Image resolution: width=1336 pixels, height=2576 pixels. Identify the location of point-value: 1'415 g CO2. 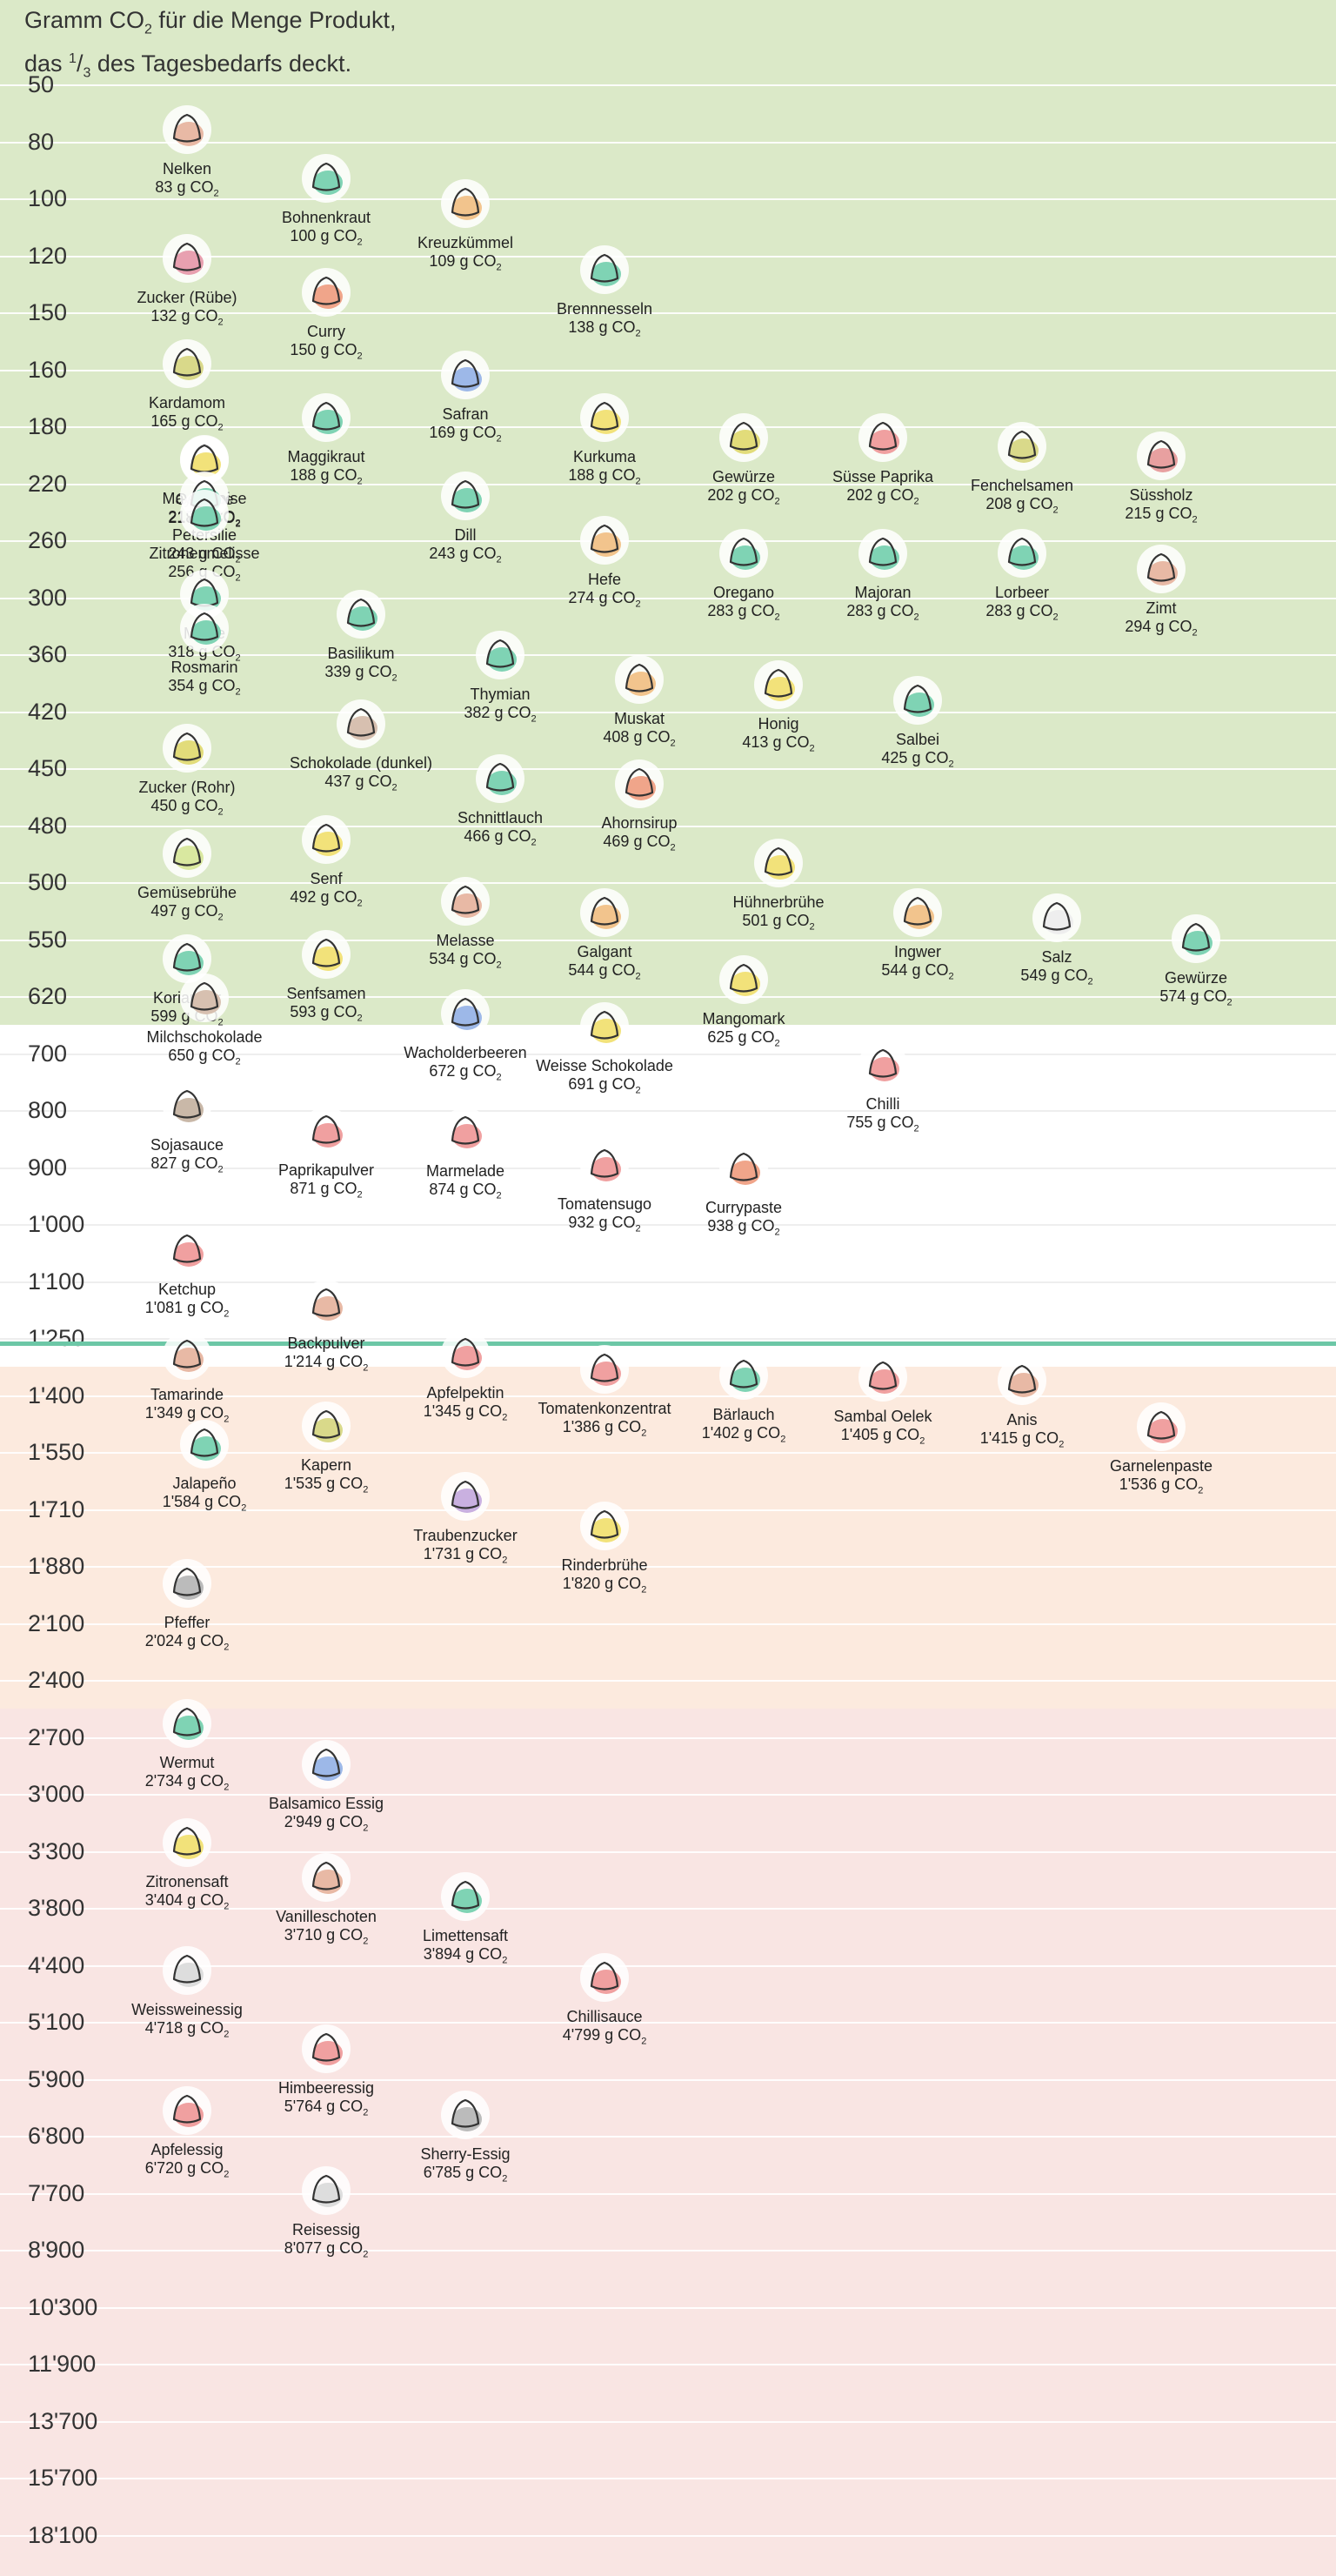
(1022, 1442).